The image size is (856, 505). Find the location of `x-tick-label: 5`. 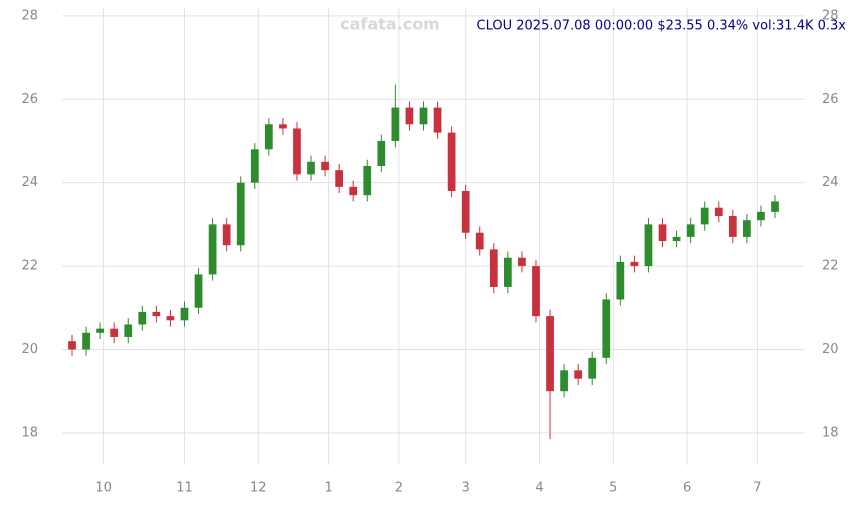

x-tick-label: 5 is located at coordinates (613, 488).